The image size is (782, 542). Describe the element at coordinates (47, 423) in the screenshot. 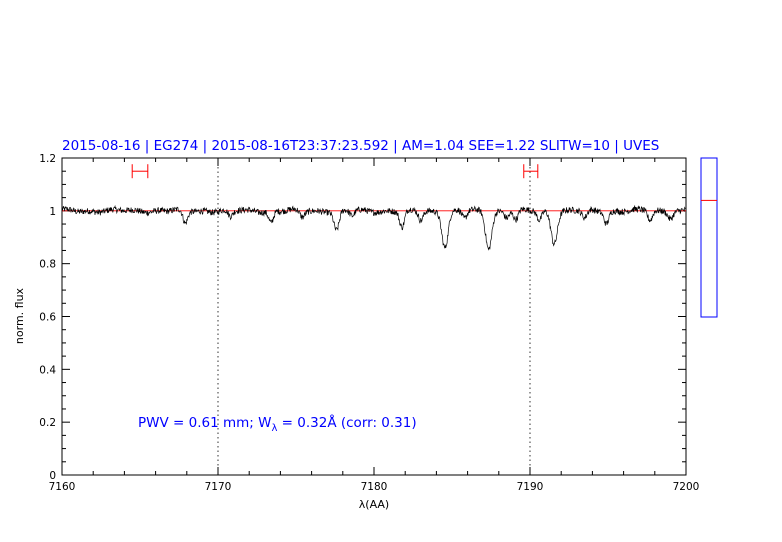

I see `y-tick-label: 0.2` at that location.